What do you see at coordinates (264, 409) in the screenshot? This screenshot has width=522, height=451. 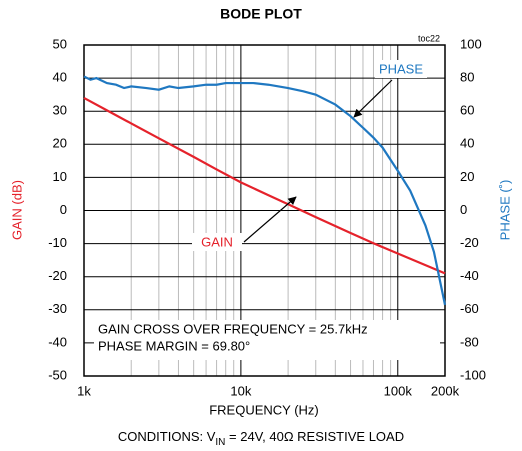 I see `x-axis-label: FREQUENCY (Hz)` at bounding box center [264, 409].